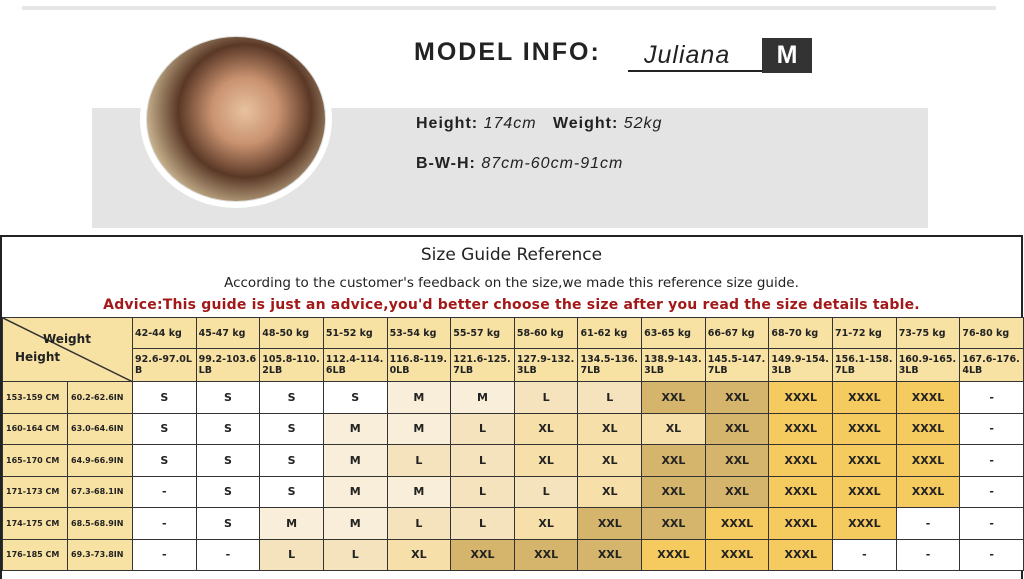  I want to click on weight-lb-header: 167.6-176.4LB, so click(991, 365).